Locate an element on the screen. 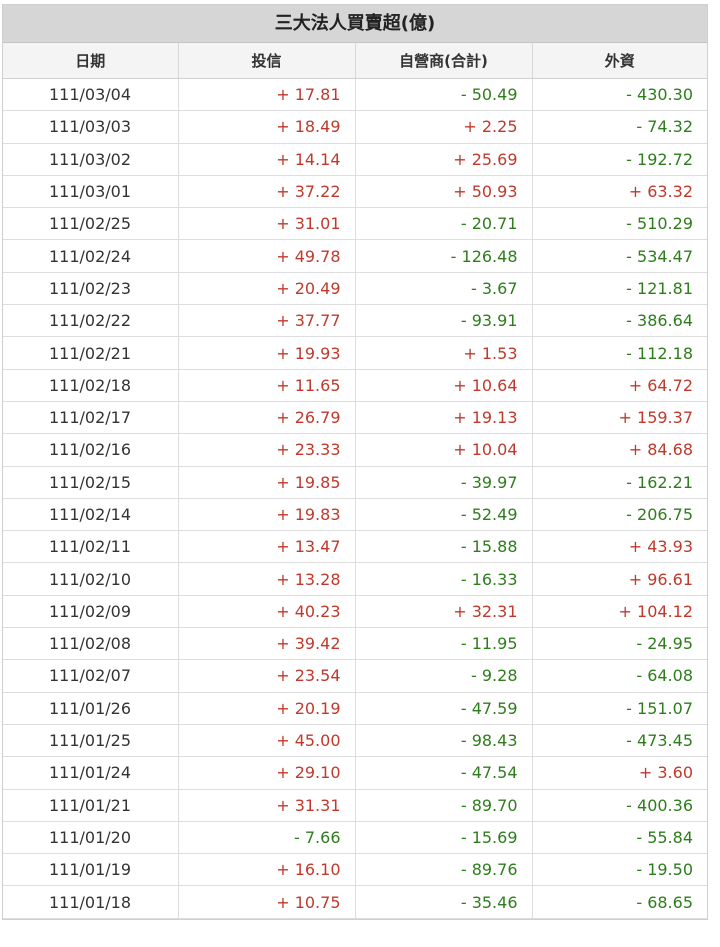 The height and width of the screenshot is (947, 720). dealer-cell: + 19.13 is located at coordinates (444, 418).